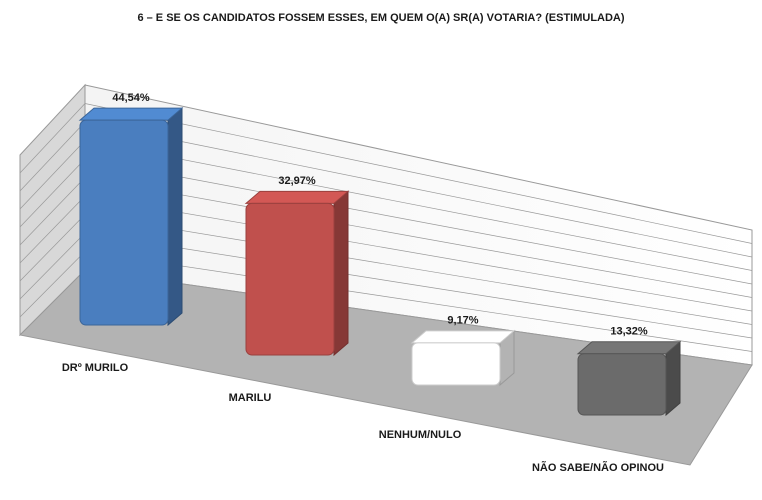  Describe the element at coordinates (297, 181) in the screenshot. I see `value-label: 32,97%` at that location.